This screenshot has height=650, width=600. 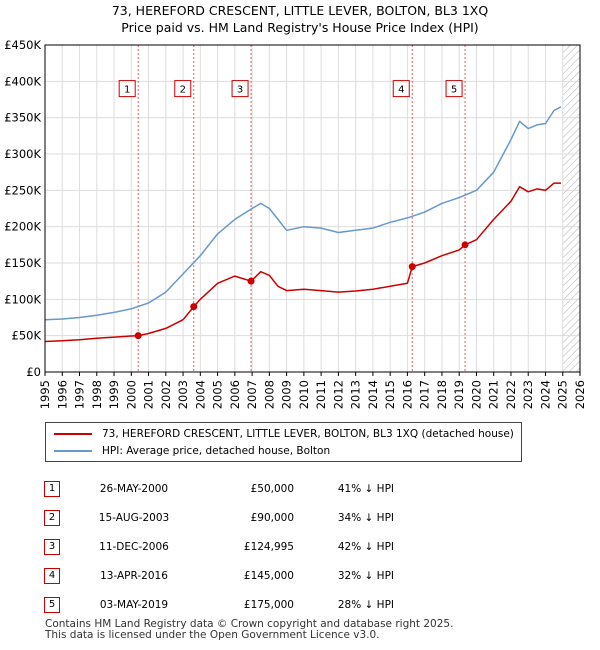 What do you see at coordinates (64, 488) in the screenshot?
I see `sale-number-cell: 1` at bounding box center [64, 488].